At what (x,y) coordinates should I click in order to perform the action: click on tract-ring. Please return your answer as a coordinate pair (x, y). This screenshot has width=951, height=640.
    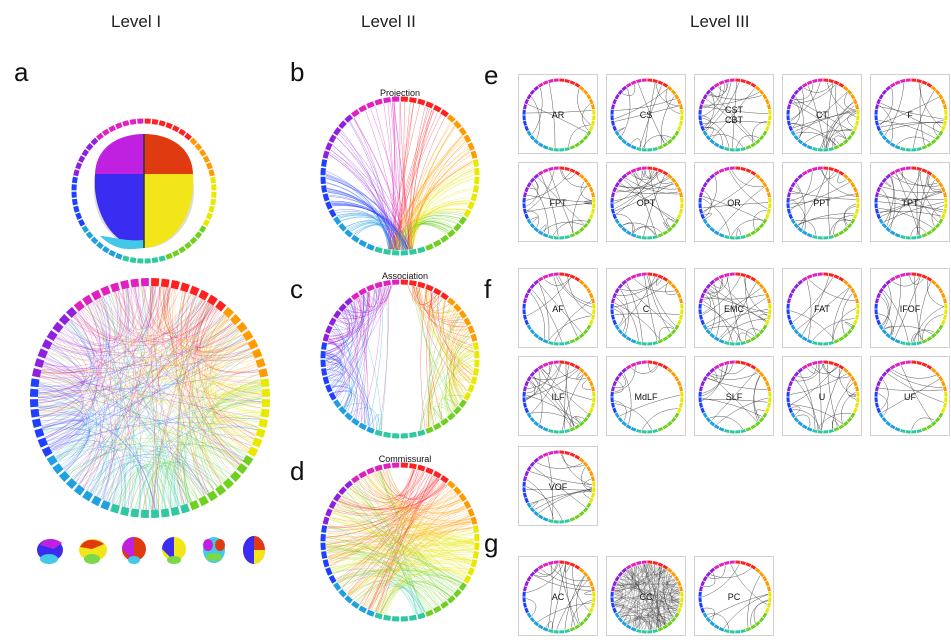
    Looking at the image, I should click on (911, 203).